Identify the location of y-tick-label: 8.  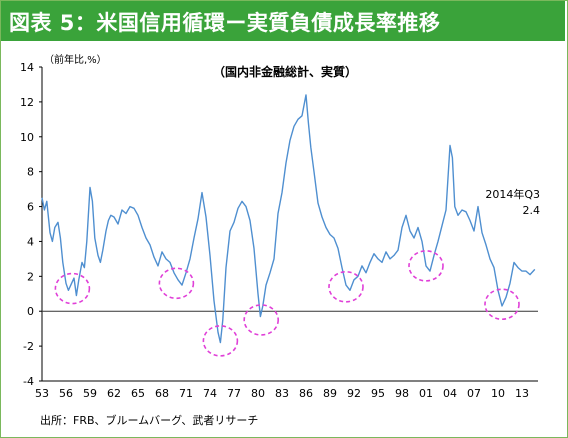
(30, 172).